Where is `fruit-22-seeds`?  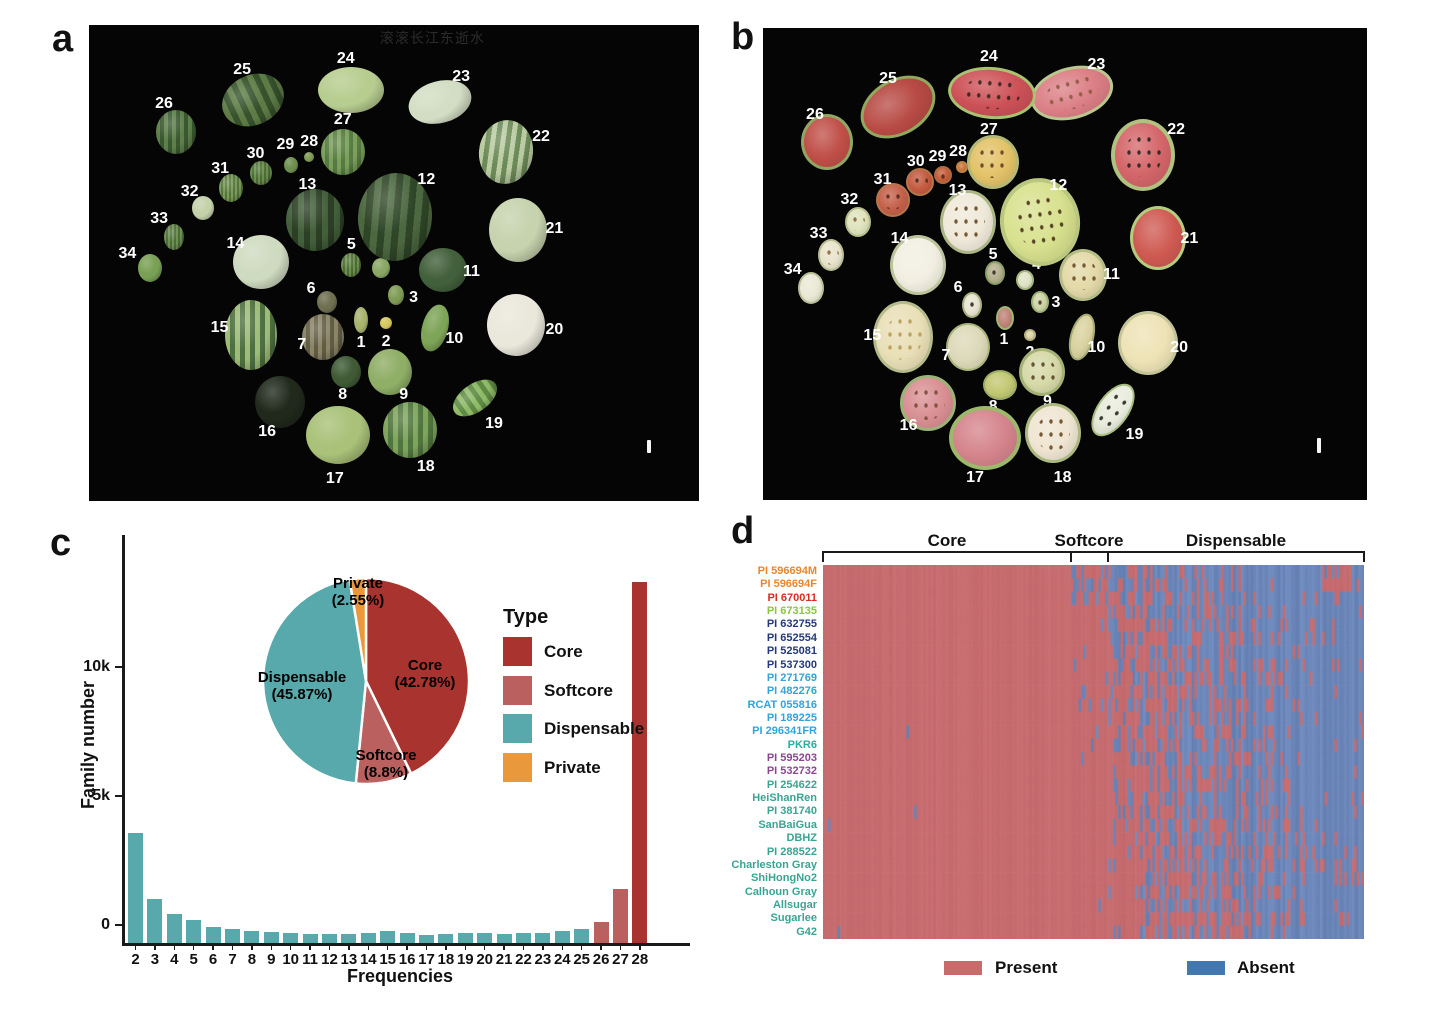 fruit-22-seeds is located at coordinates (1142, 155).